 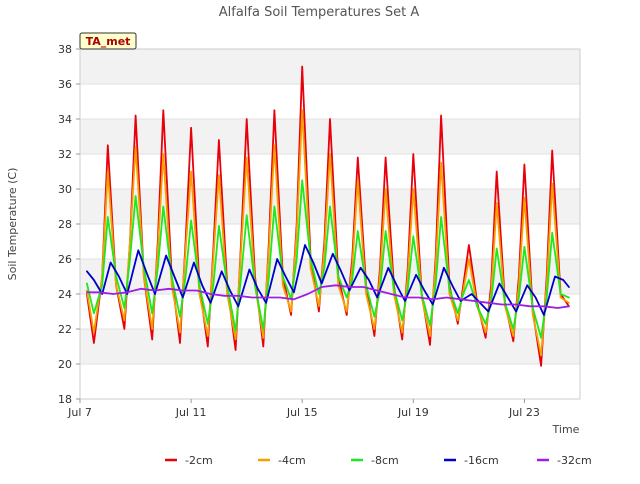 I want to click on x-tick-label: Jul 19, so click(x=413, y=412).